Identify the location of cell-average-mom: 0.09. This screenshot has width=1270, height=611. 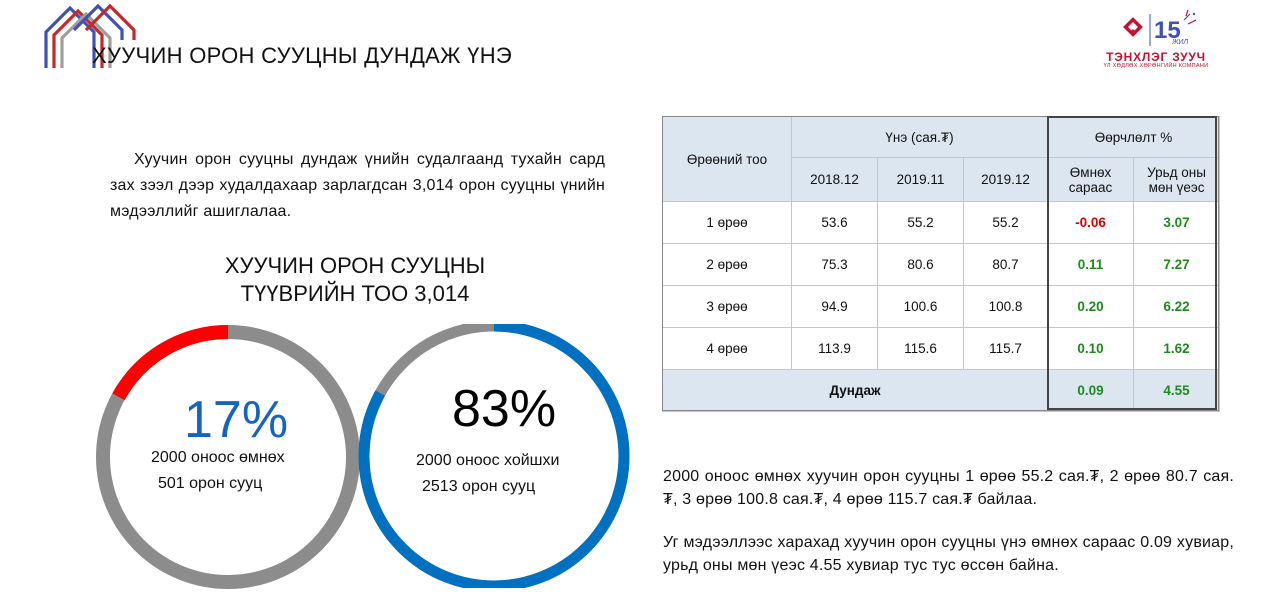
(1091, 390).